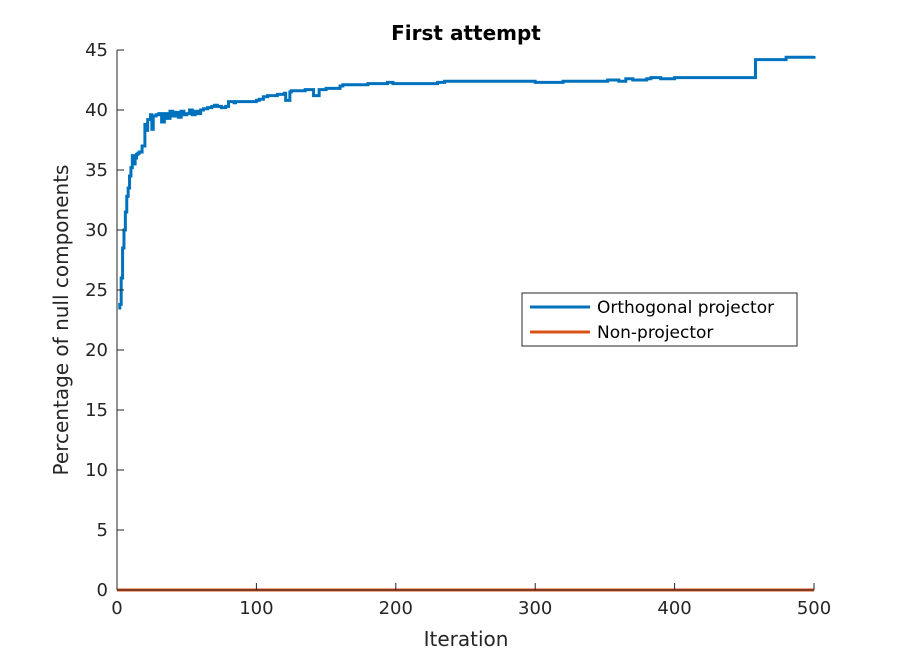  I want to click on y-tick-label: 45, so click(96, 50).